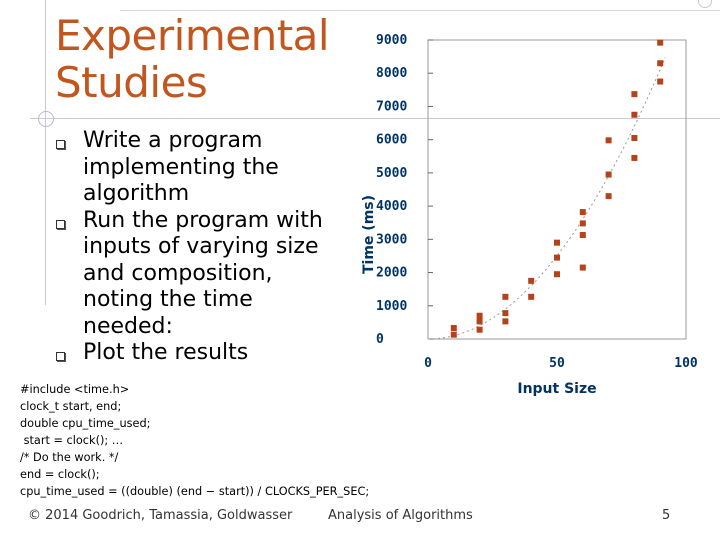 Image resolution: width=720 pixels, height=540 pixels. Describe the element at coordinates (556, 389) in the screenshot. I see `x-axis-label: Input Size` at that location.